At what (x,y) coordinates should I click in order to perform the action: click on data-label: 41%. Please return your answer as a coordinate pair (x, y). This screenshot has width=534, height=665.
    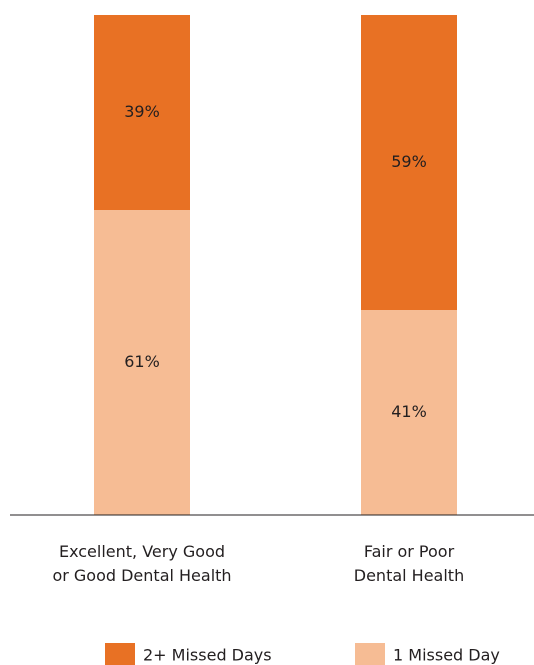
    Looking at the image, I should click on (409, 411).